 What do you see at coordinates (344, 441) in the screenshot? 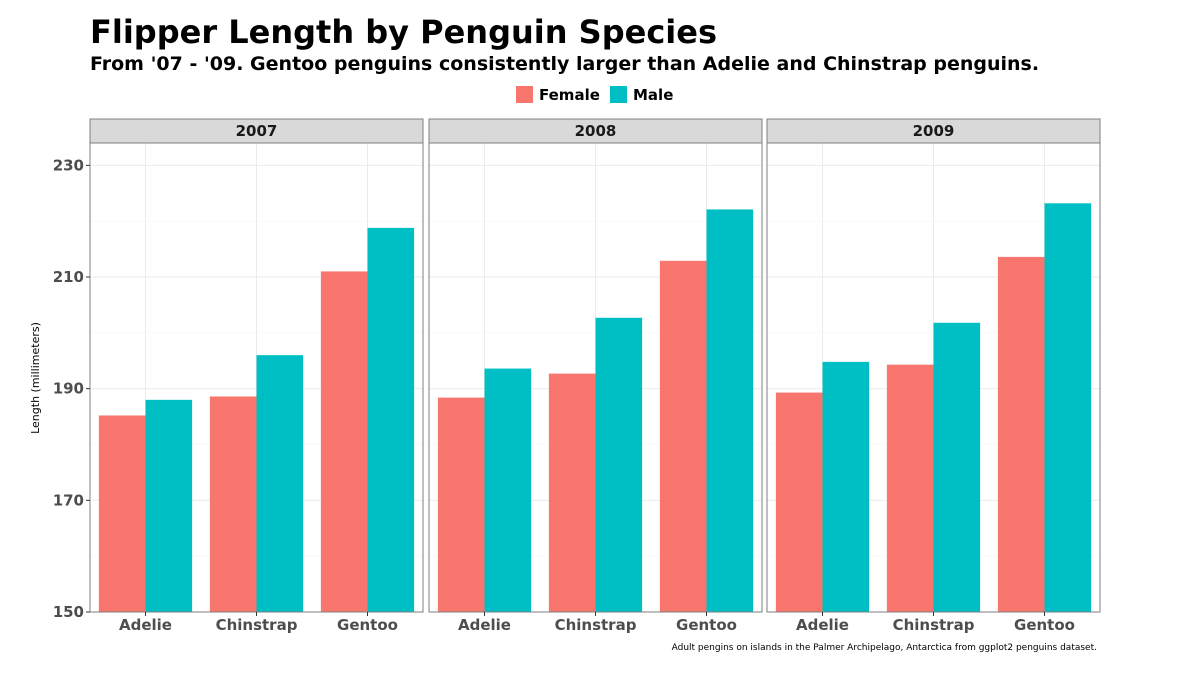
I see `bar-2007-gentoo-female` at bounding box center [344, 441].